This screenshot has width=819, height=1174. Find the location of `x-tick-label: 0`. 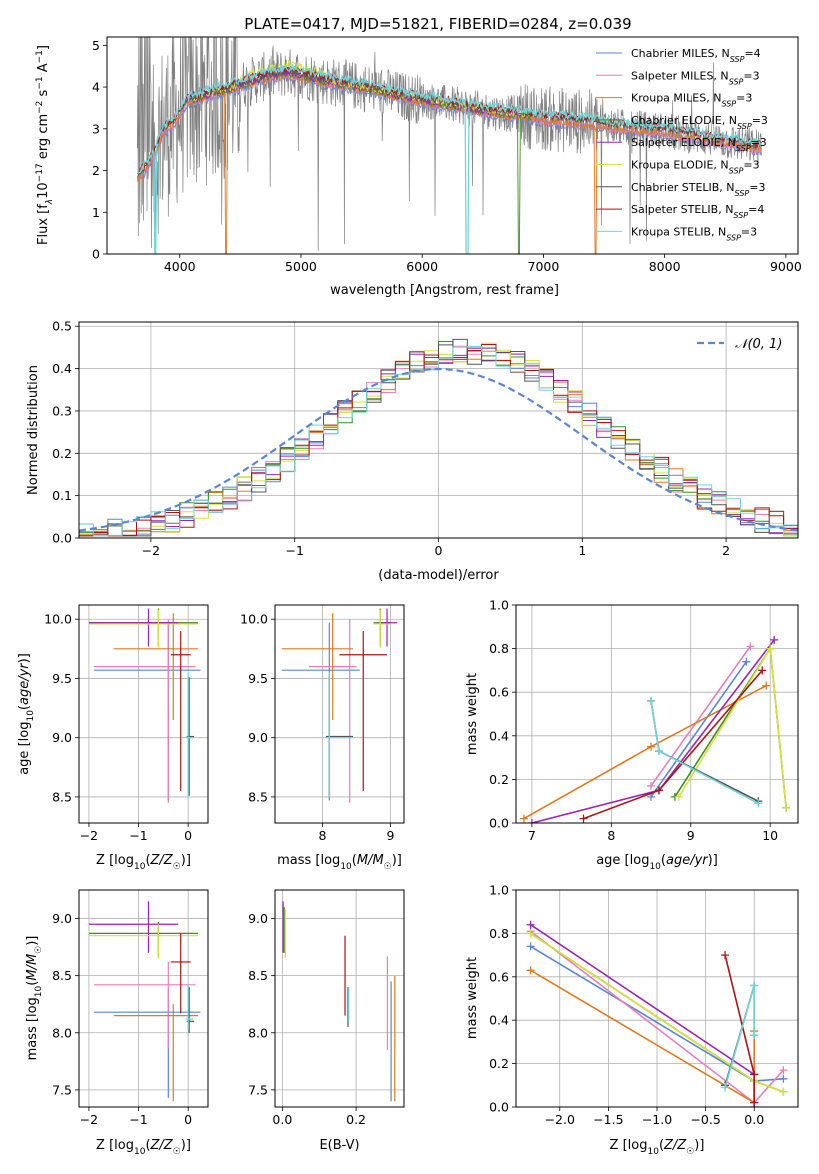

x-tick-label: 0 is located at coordinates (188, 835).